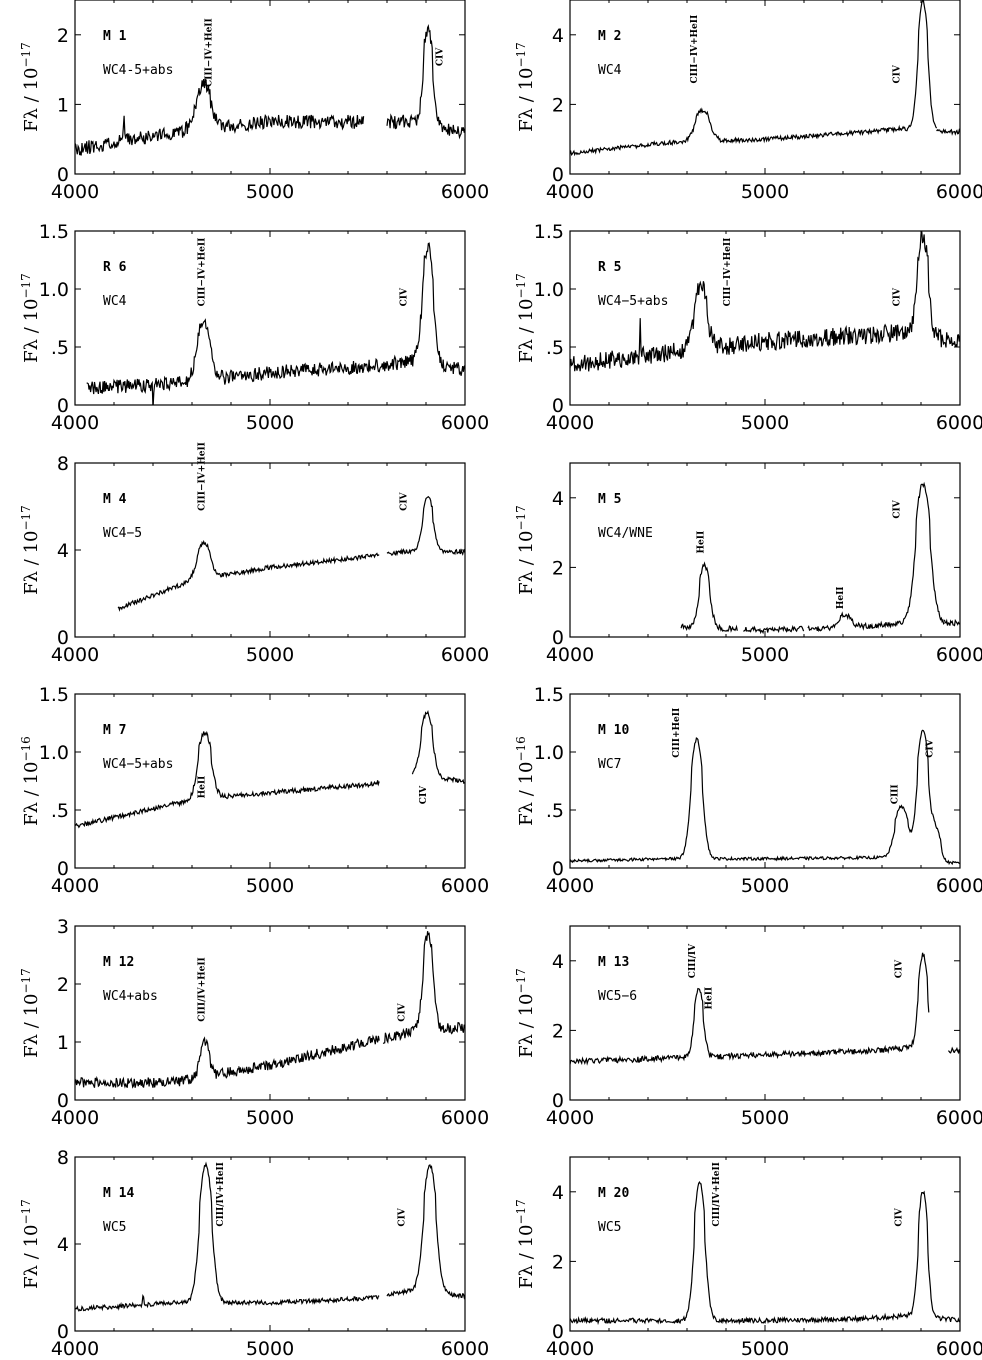 Image resolution: width=982 pixels, height=1360 pixels. Describe the element at coordinates (115, 267) in the screenshot. I see `panel-id: R 6` at that location.